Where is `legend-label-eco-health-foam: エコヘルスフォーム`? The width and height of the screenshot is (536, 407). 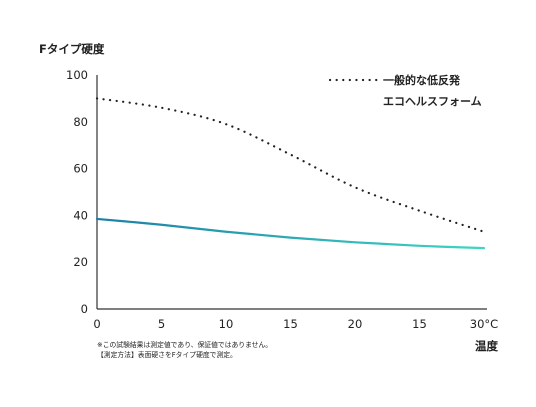 legend-label-eco-health-foam: エコヘルスフォーム is located at coordinates (432, 101).